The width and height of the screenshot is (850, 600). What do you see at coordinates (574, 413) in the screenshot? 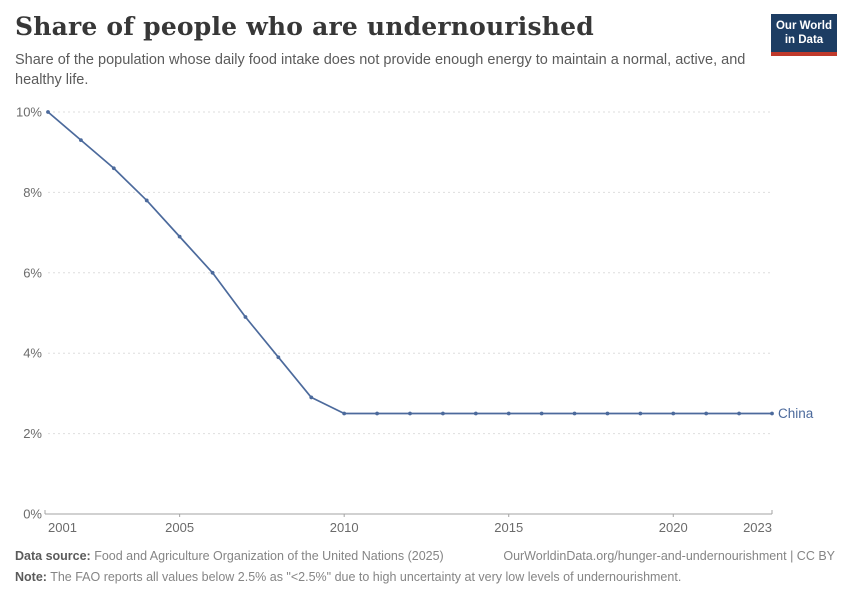
I see `data-point-china-2017` at bounding box center [574, 413].